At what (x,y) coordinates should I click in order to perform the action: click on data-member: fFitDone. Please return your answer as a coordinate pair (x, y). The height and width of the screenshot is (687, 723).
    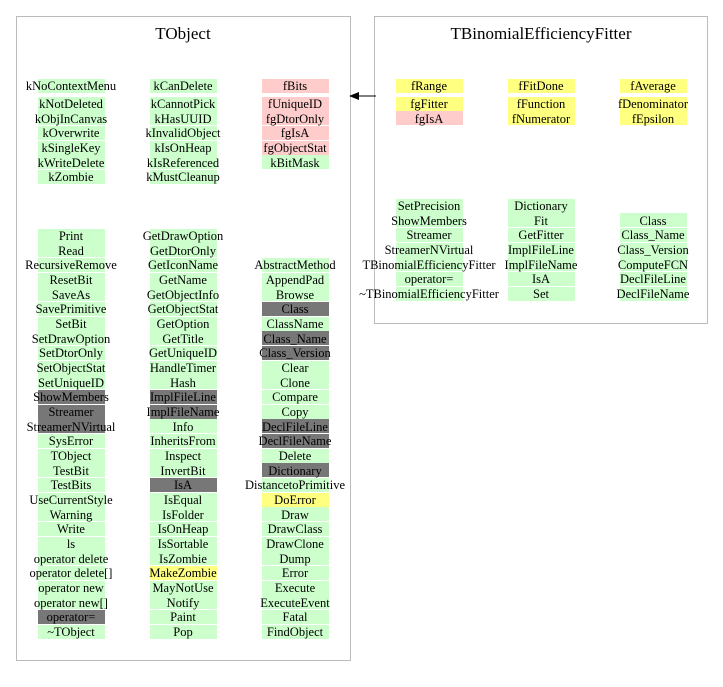
    Looking at the image, I should click on (541, 86).